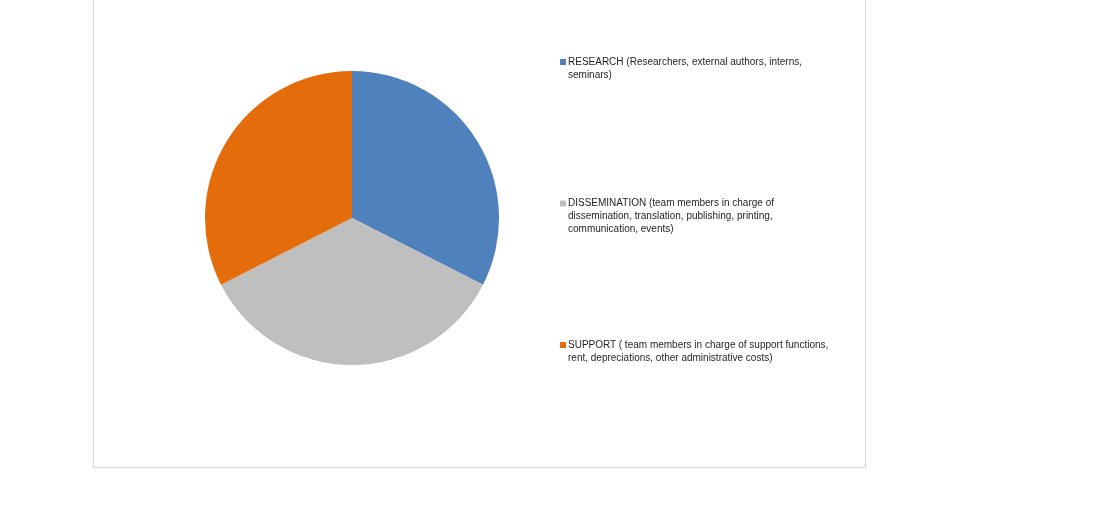 The width and height of the screenshot is (1110, 530). What do you see at coordinates (698, 350) in the screenshot?
I see `legend-label: SUPPORT ( team members in charge of support functions, rent, depreciations, other administrative costs)` at bounding box center [698, 350].